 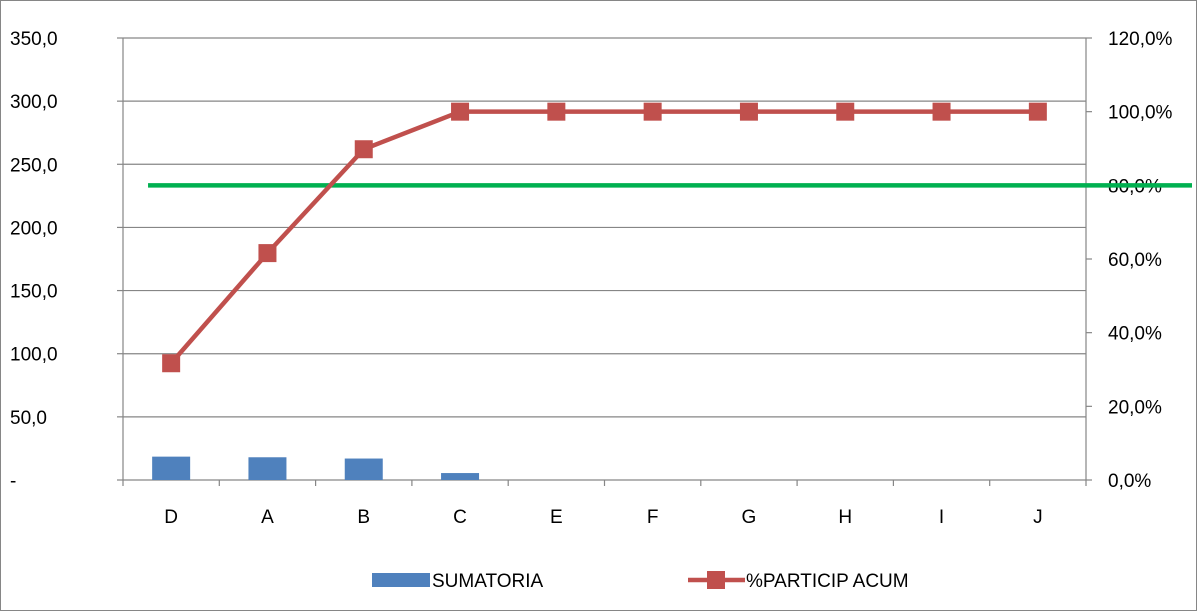 What do you see at coordinates (34, 355) in the screenshot?
I see `left-tick-label: 100,0` at bounding box center [34, 355].